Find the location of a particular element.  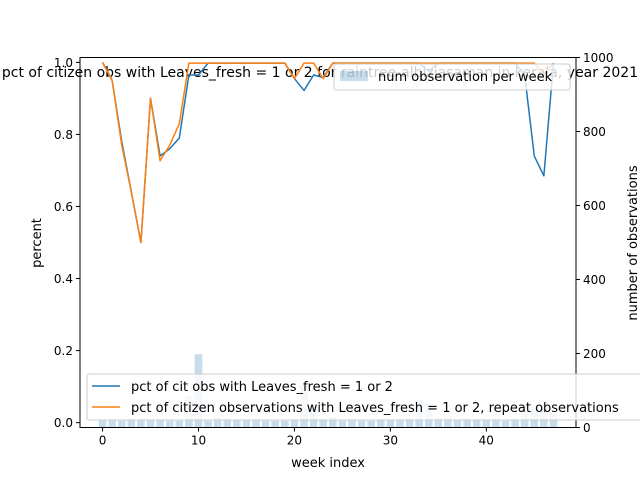

y-tick-label-right-800: 800 is located at coordinates (594, 132).